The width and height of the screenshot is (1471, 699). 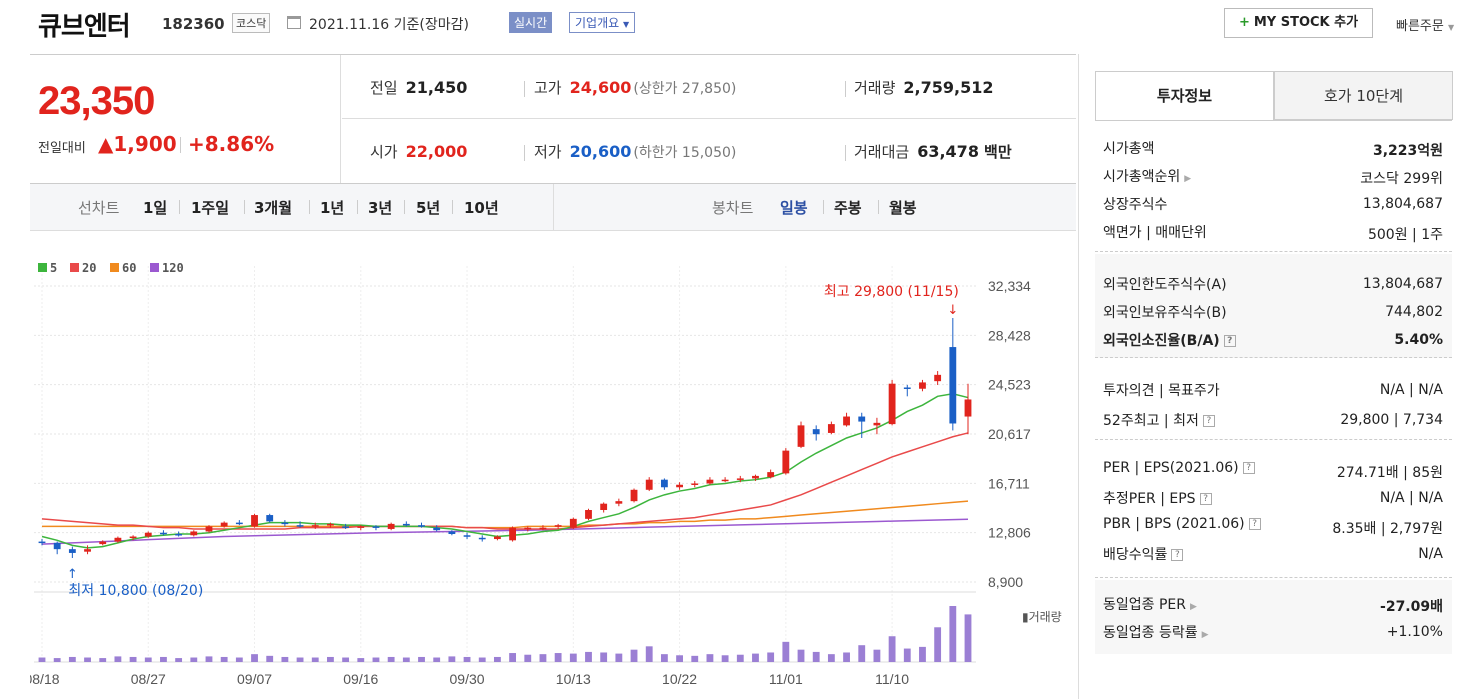 What do you see at coordinates (1306, 22) in the screenshot?
I see `my-stock-label: MY STOCK 추가` at bounding box center [1306, 22].